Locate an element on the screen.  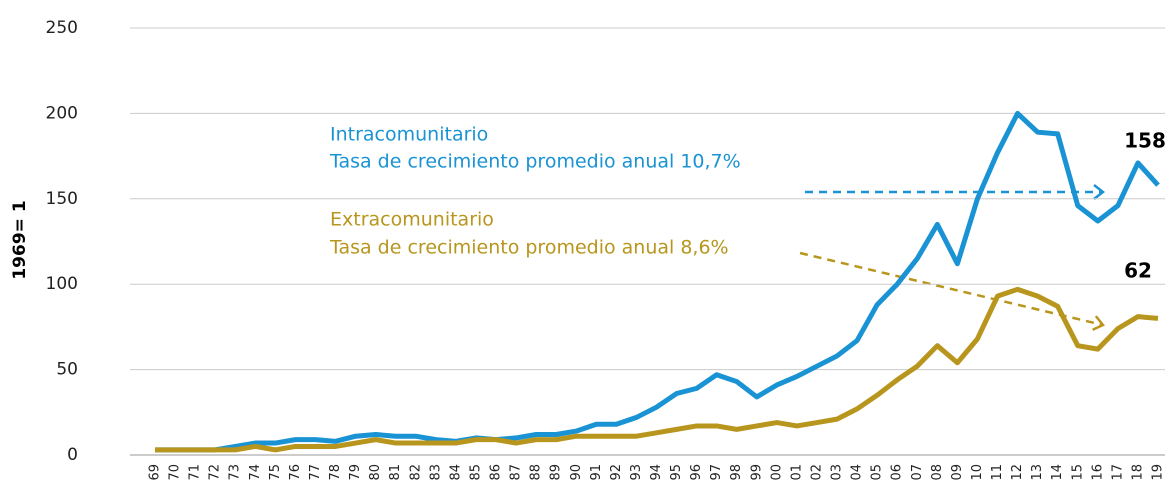
y-tick-label: 250 is located at coordinates (62, 28).